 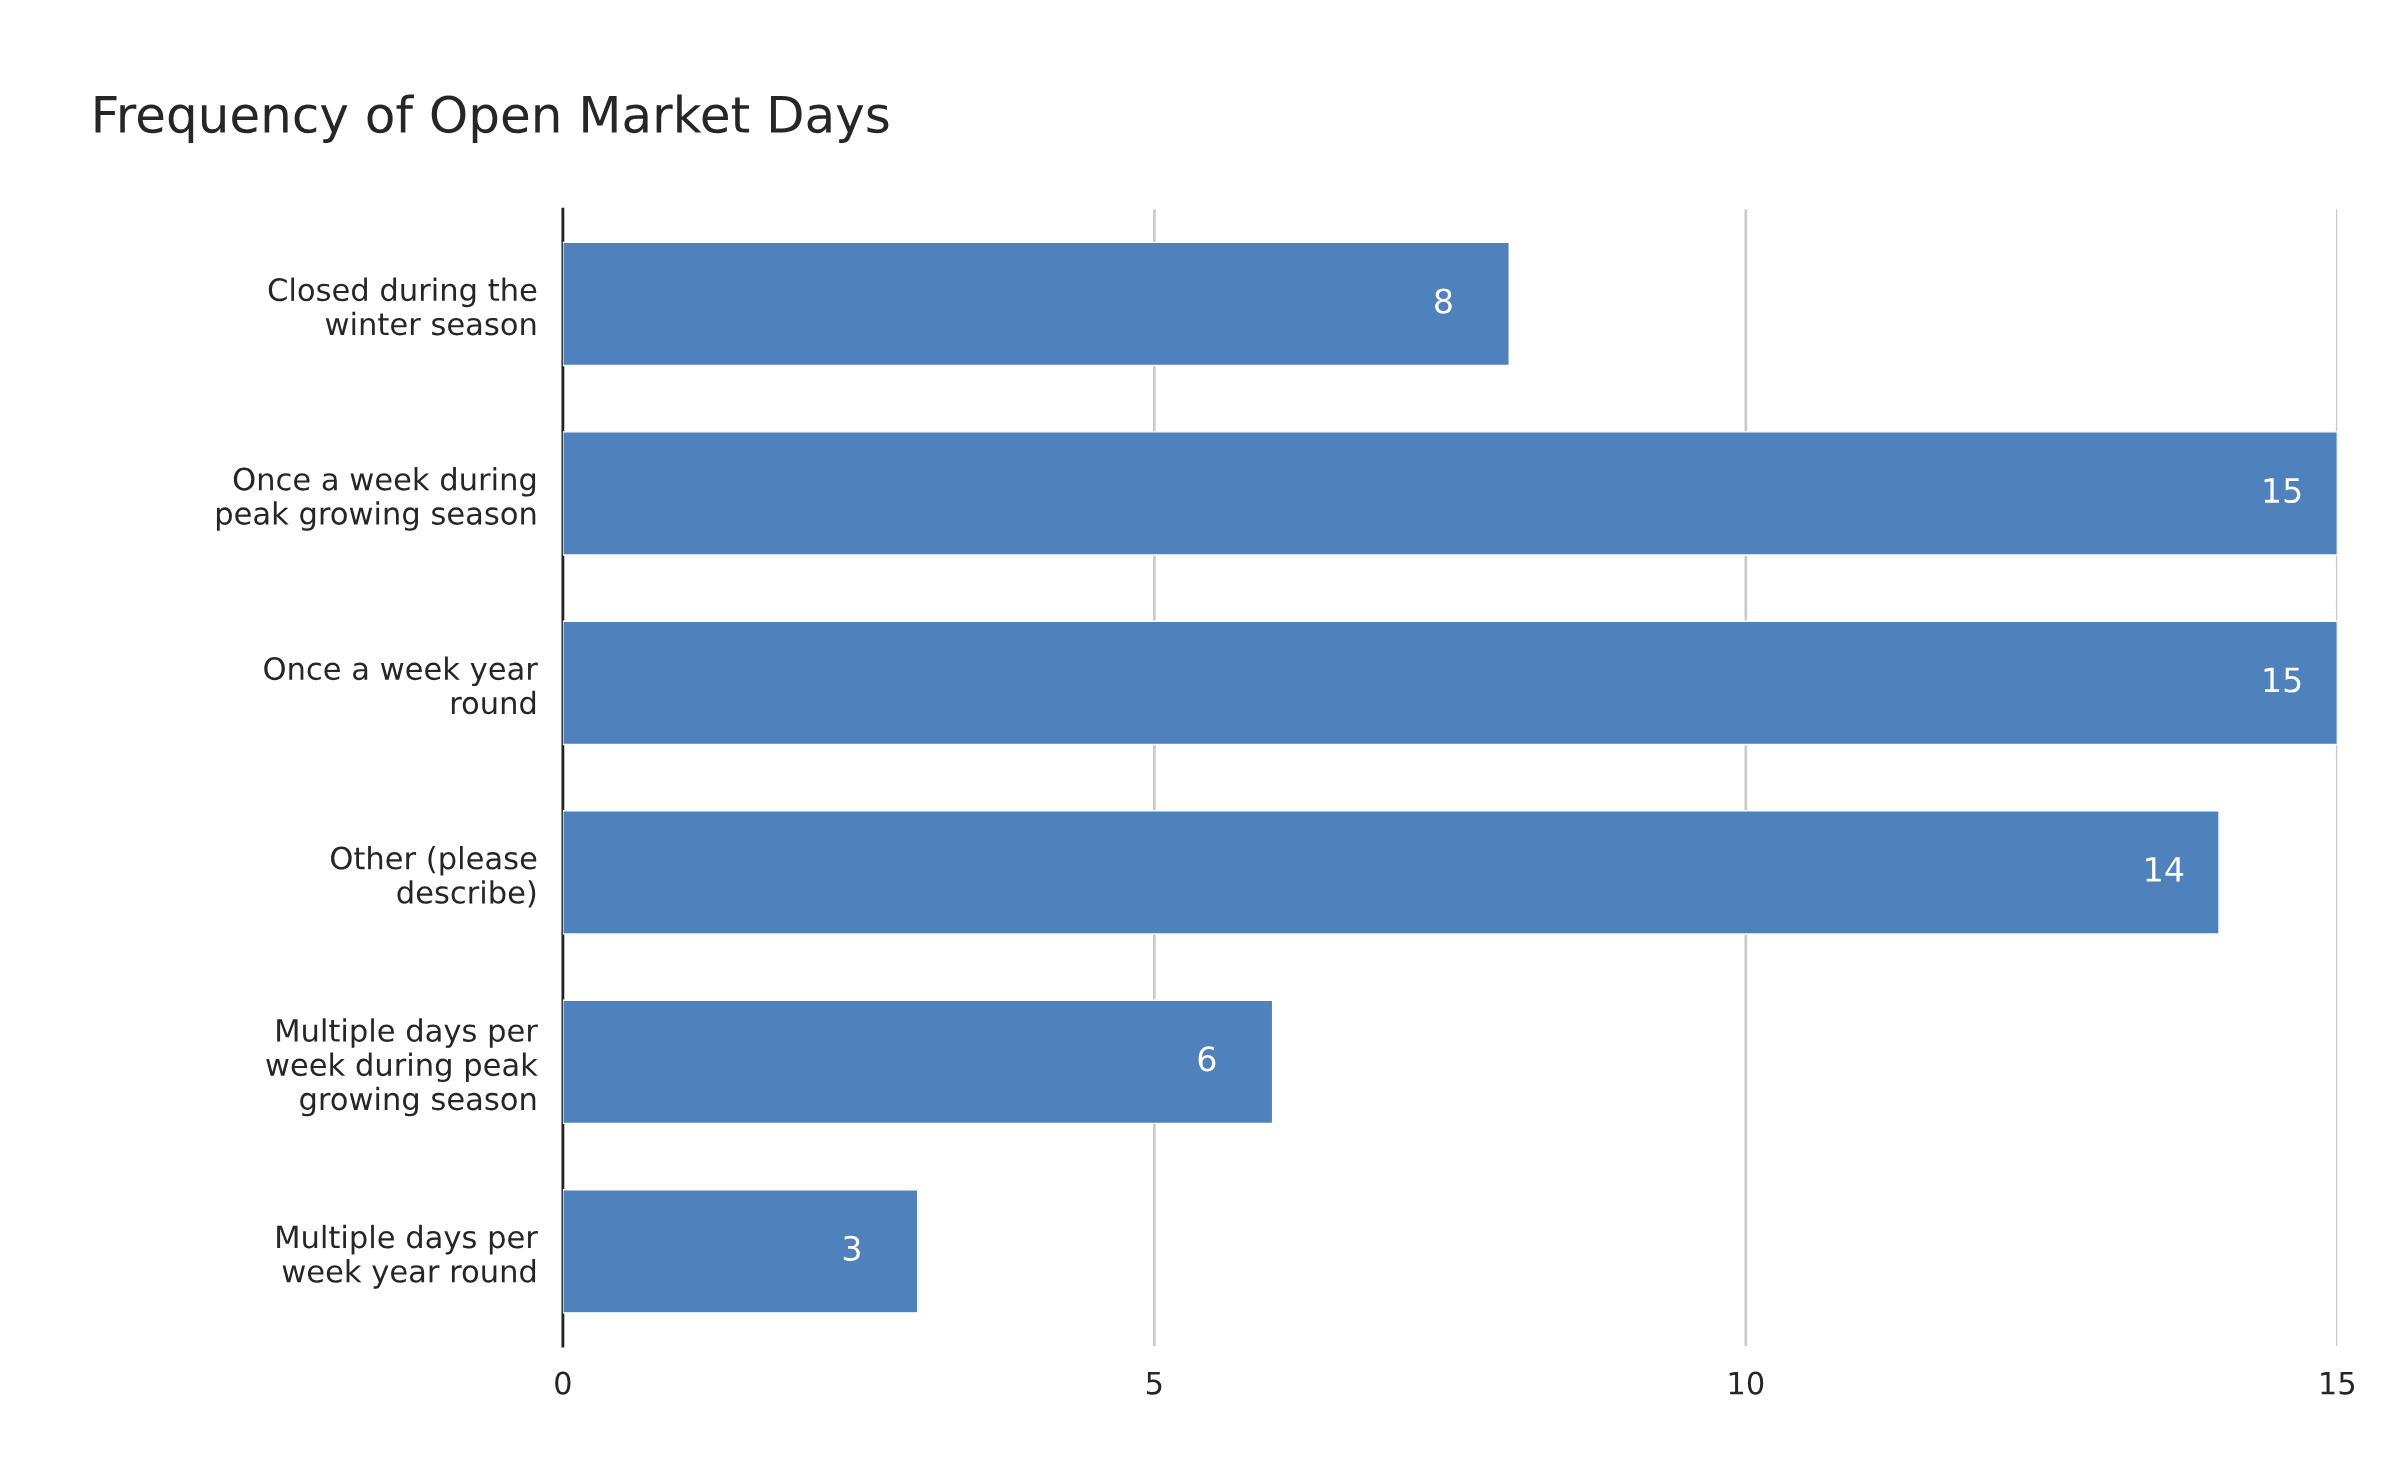 I want to click on y-tick-label: Other (please describe), so click(x=434, y=876).